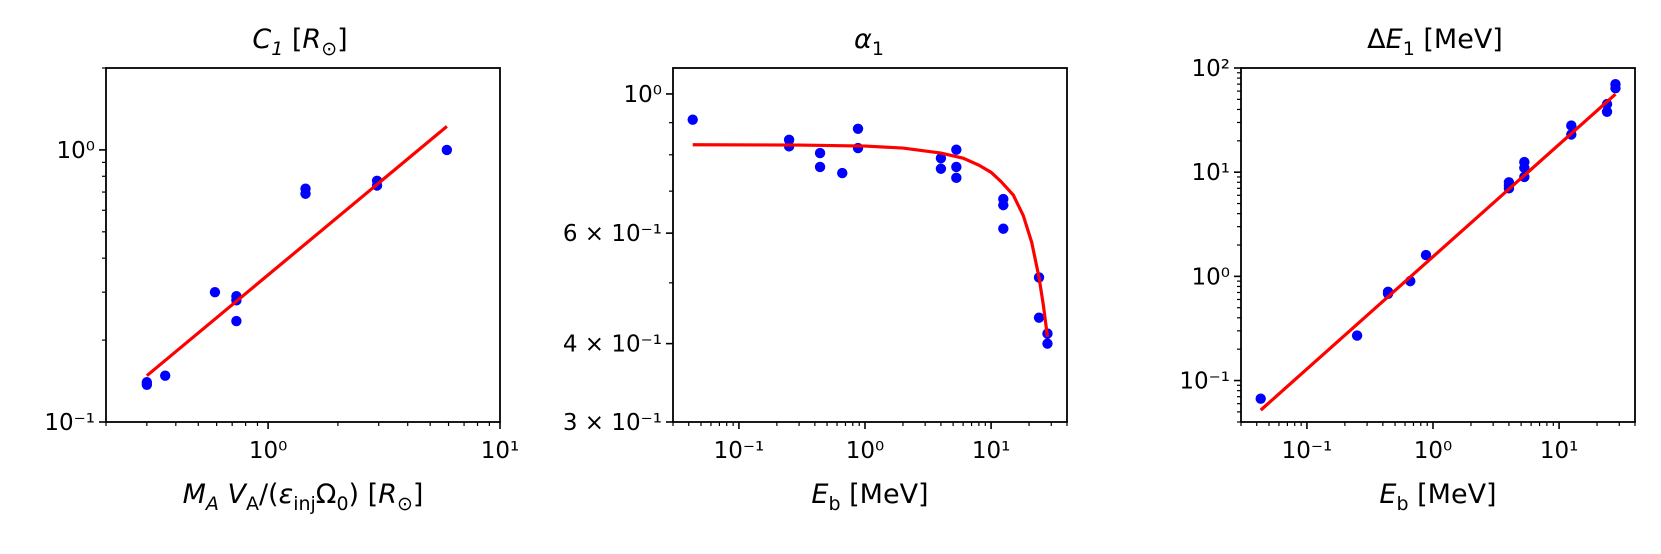  I want to click on chart-title: α1, so click(869, 42).